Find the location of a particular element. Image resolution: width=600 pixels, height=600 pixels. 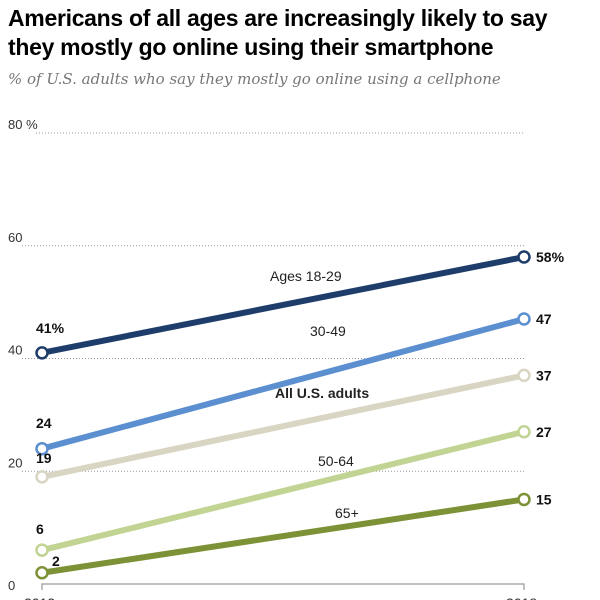

data-label: 6 is located at coordinates (40, 529).